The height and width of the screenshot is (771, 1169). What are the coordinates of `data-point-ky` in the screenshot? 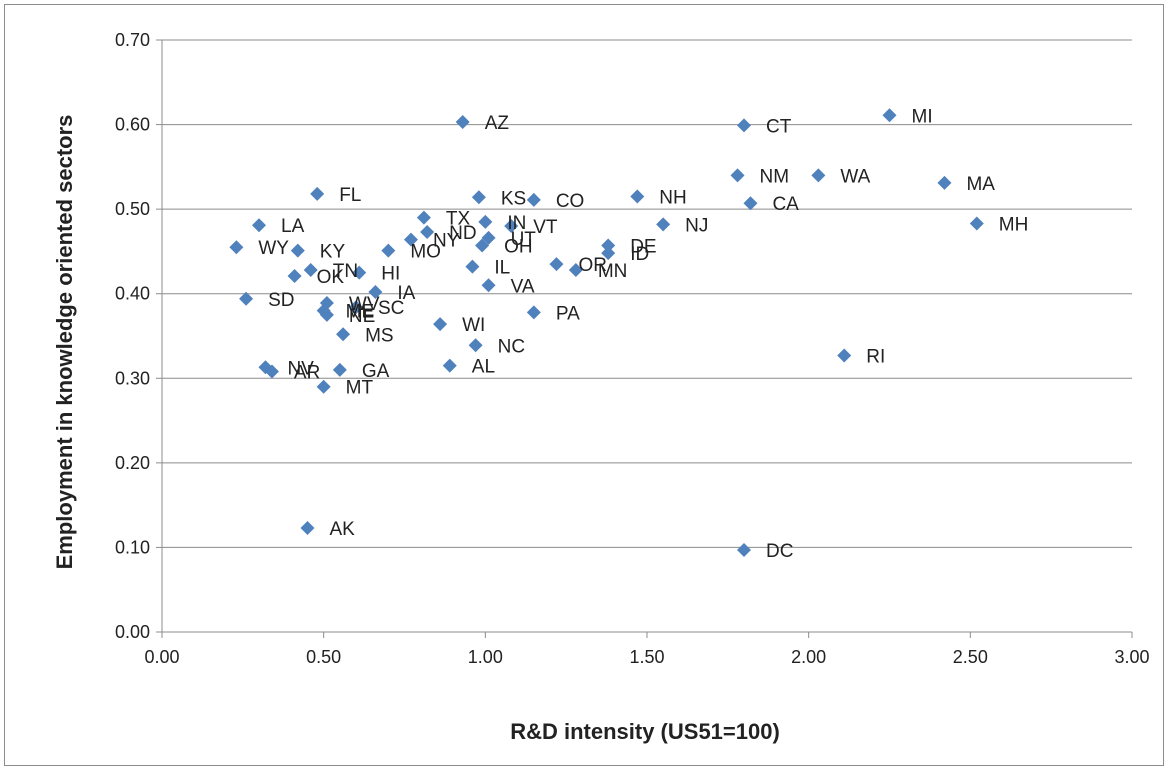 It's located at (297, 250).